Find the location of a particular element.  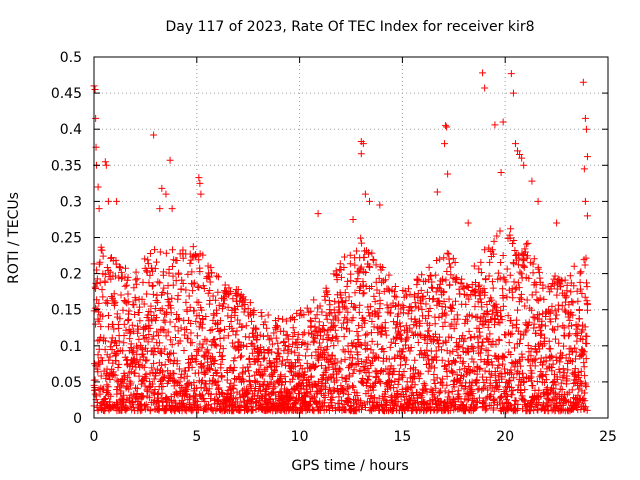

y-tick-label: 0 is located at coordinates (77, 419).